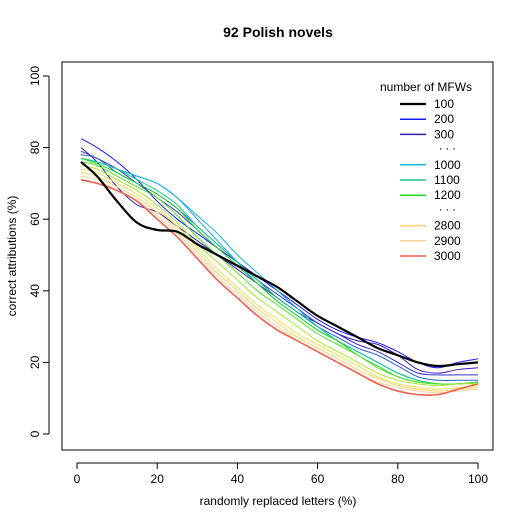  Describe the element at coordinates (318, 479) in the screenshot. I see `x-tick-label: 60` at that location.